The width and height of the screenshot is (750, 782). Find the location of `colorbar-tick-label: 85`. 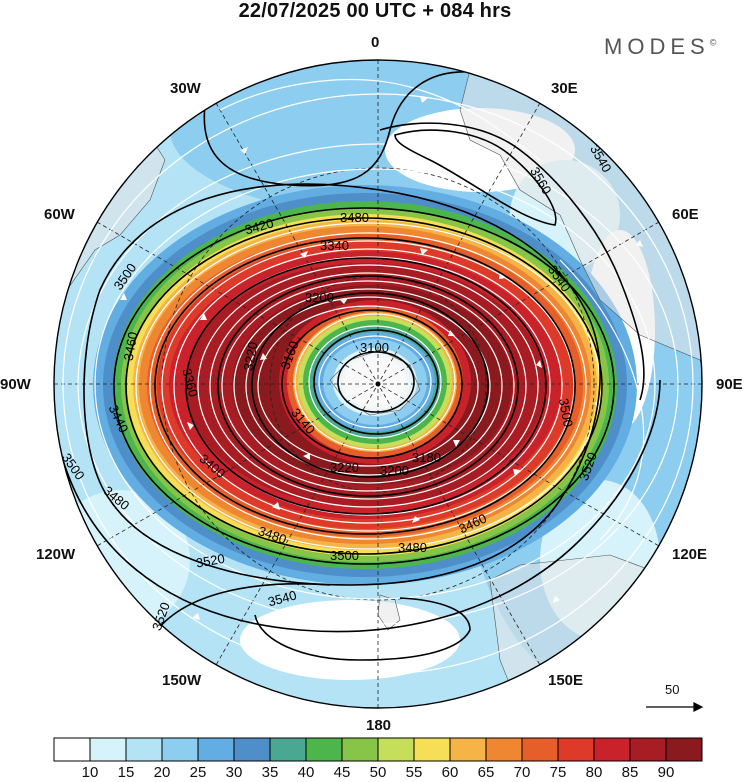

colorbar-tick-label: 85 is located at coordinates (630, 772).